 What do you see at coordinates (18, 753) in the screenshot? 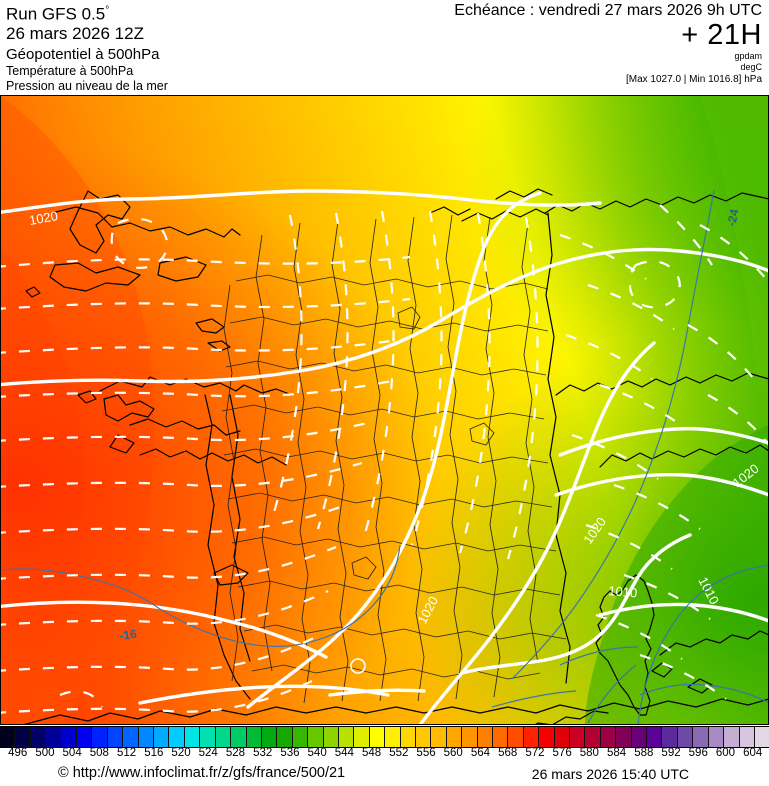
I see `colorbar-tick-label: 496` at bounding box center [18, 753].